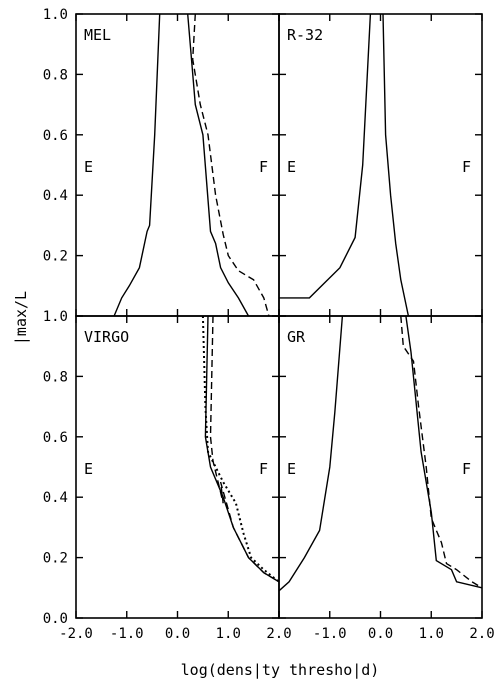 This screenshot has width=500, height=684. What do you see at coordinates (305, 35) in the screenshot?
I see `panel-title: R-32` at bounding box center [305, 35].